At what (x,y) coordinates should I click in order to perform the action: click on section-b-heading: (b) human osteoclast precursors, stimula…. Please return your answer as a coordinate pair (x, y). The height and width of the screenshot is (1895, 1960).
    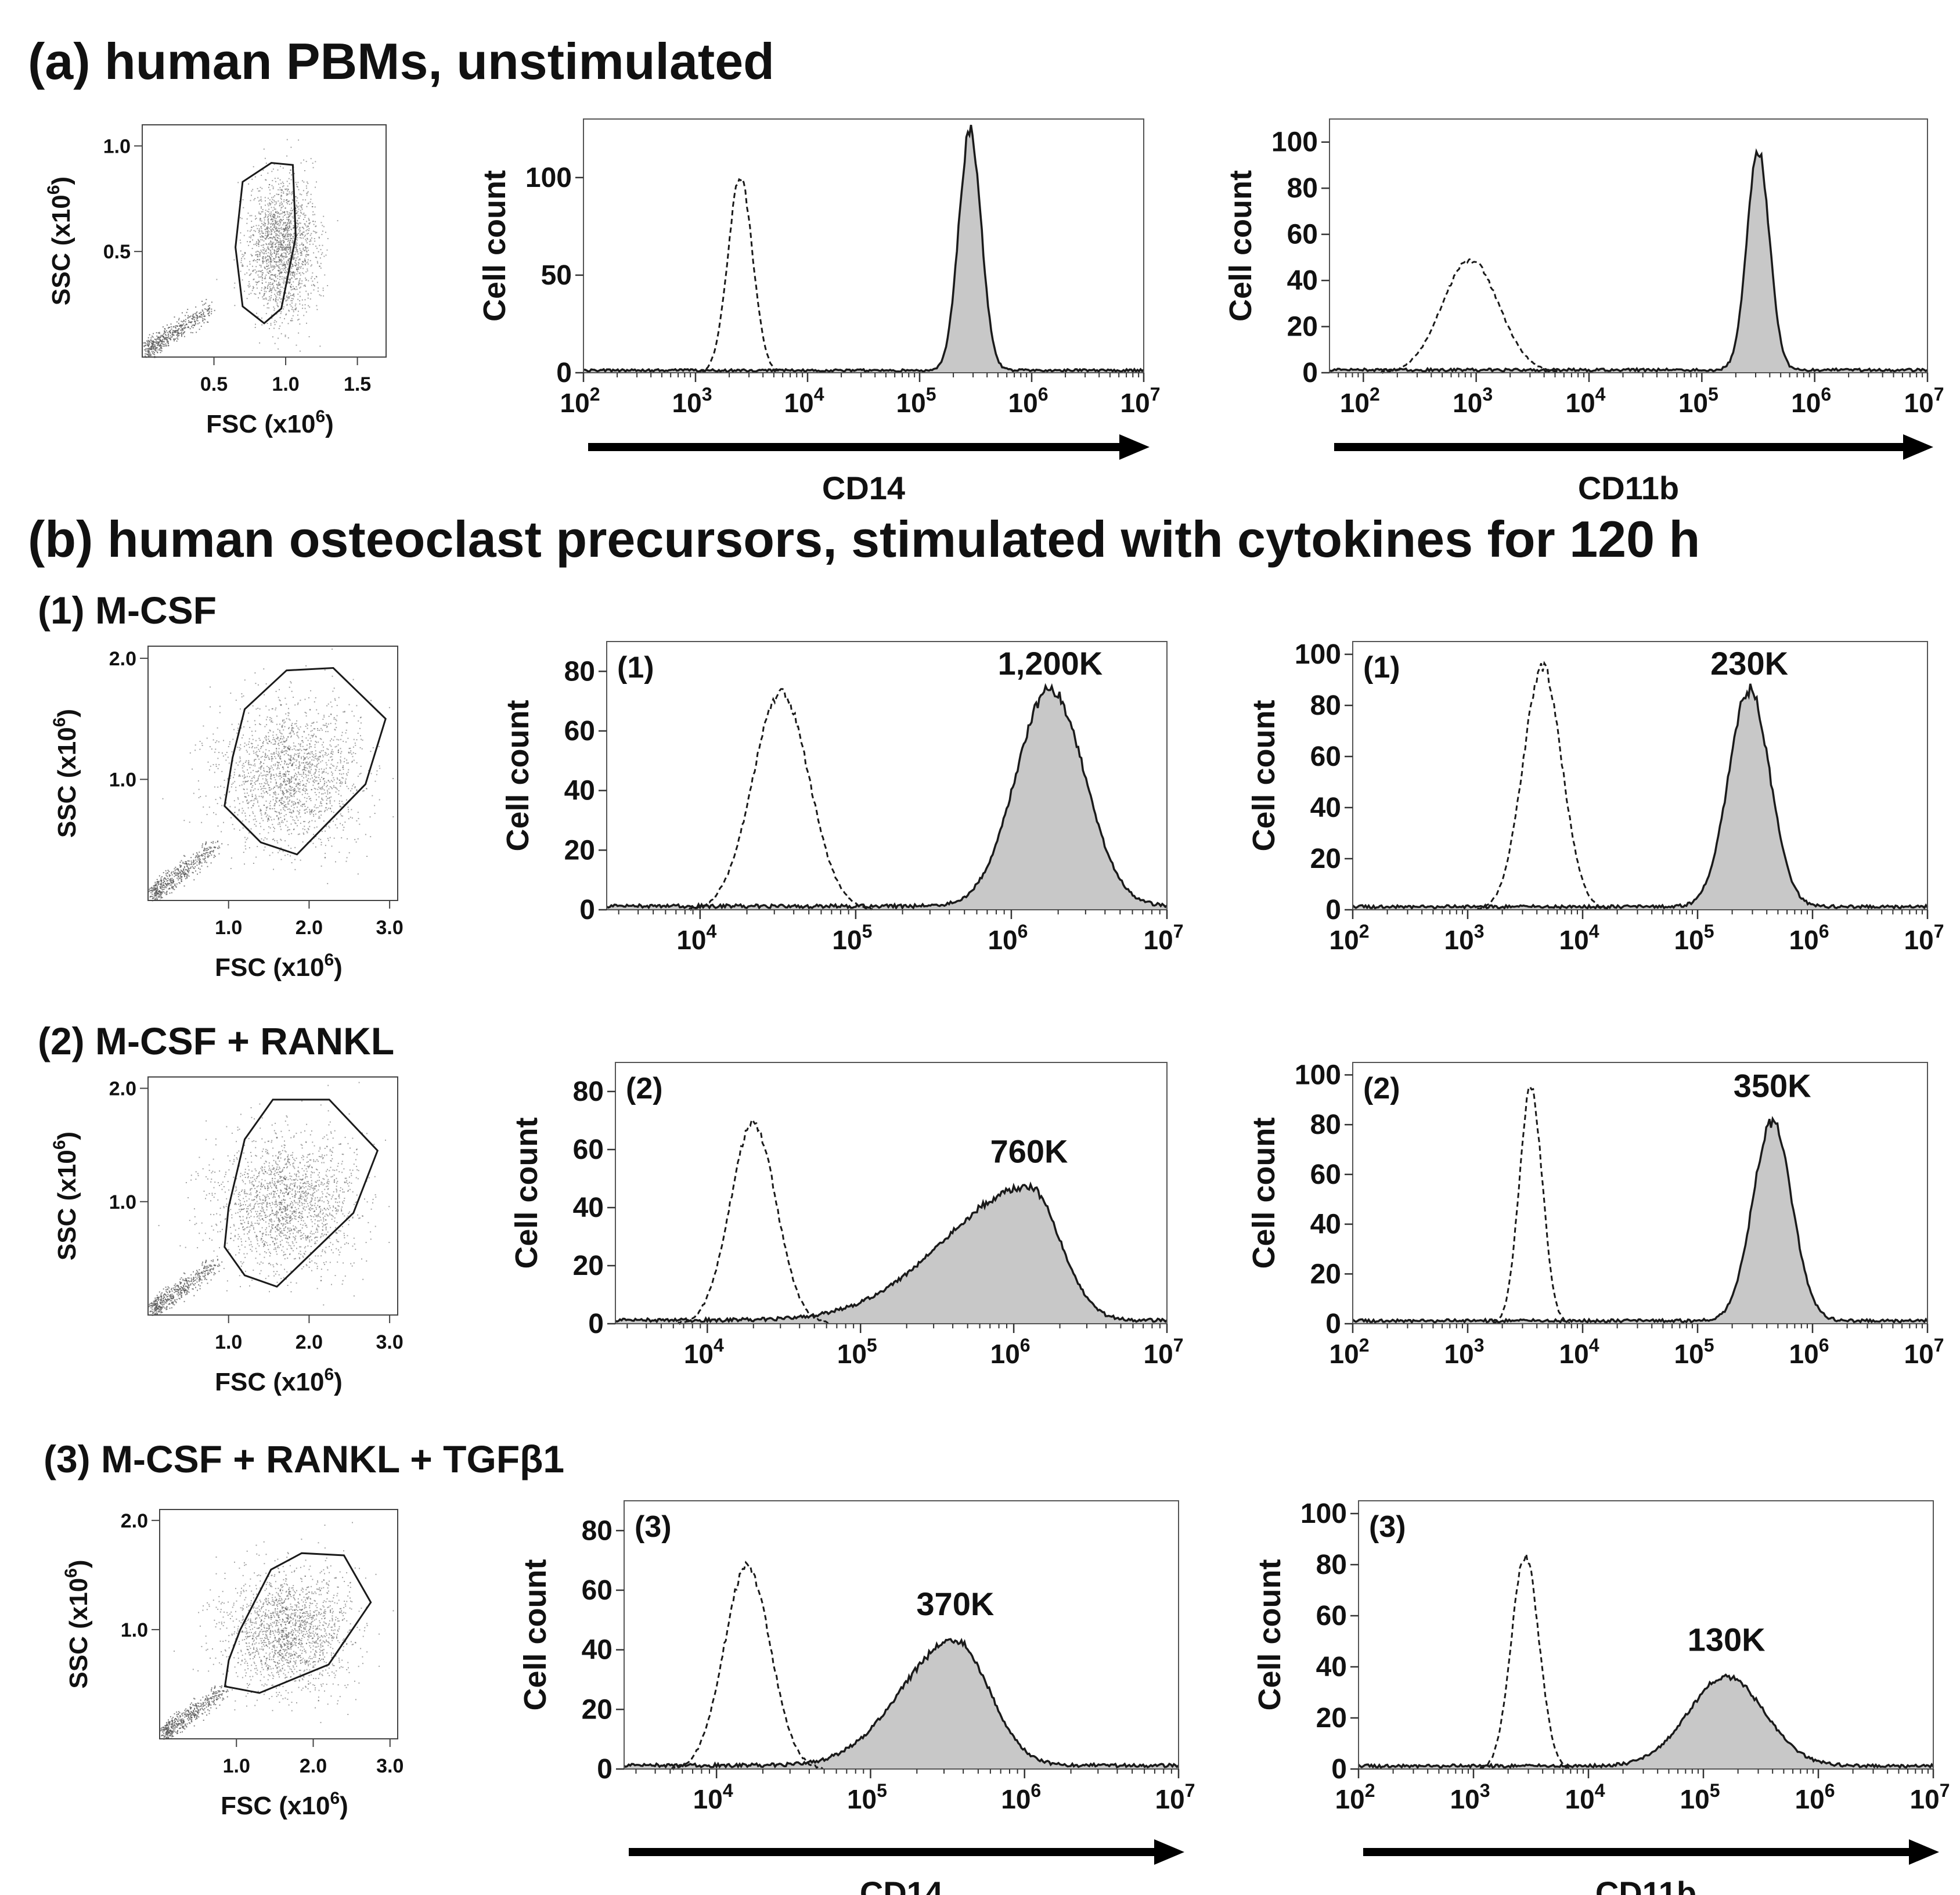
    Looking at the image, I should click on (864, 539).